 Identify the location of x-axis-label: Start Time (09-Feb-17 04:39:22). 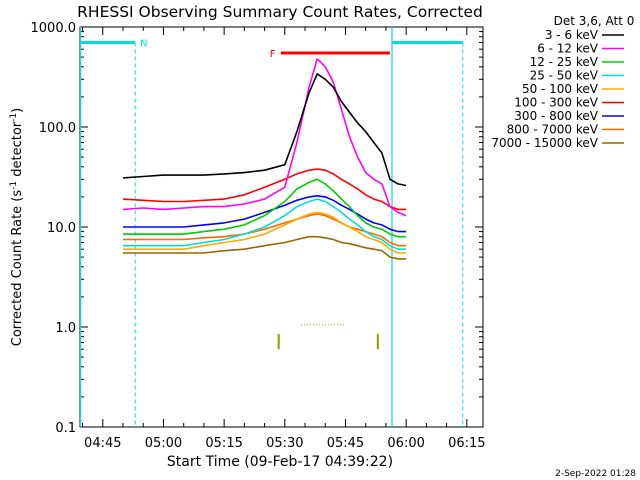
(280, 462).